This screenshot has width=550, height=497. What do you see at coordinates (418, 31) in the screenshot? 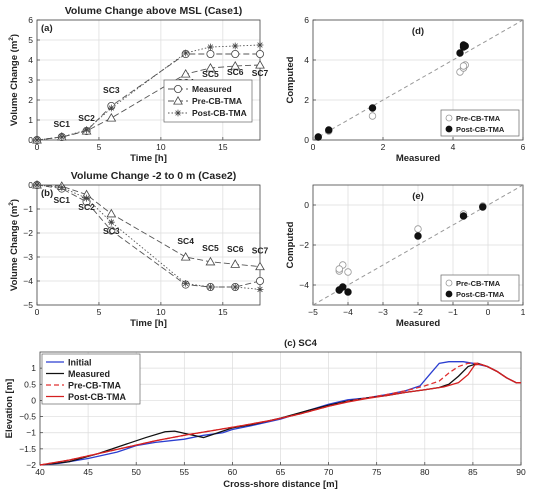
I see `panel-label: (d)` at bounding box center [418, 31].